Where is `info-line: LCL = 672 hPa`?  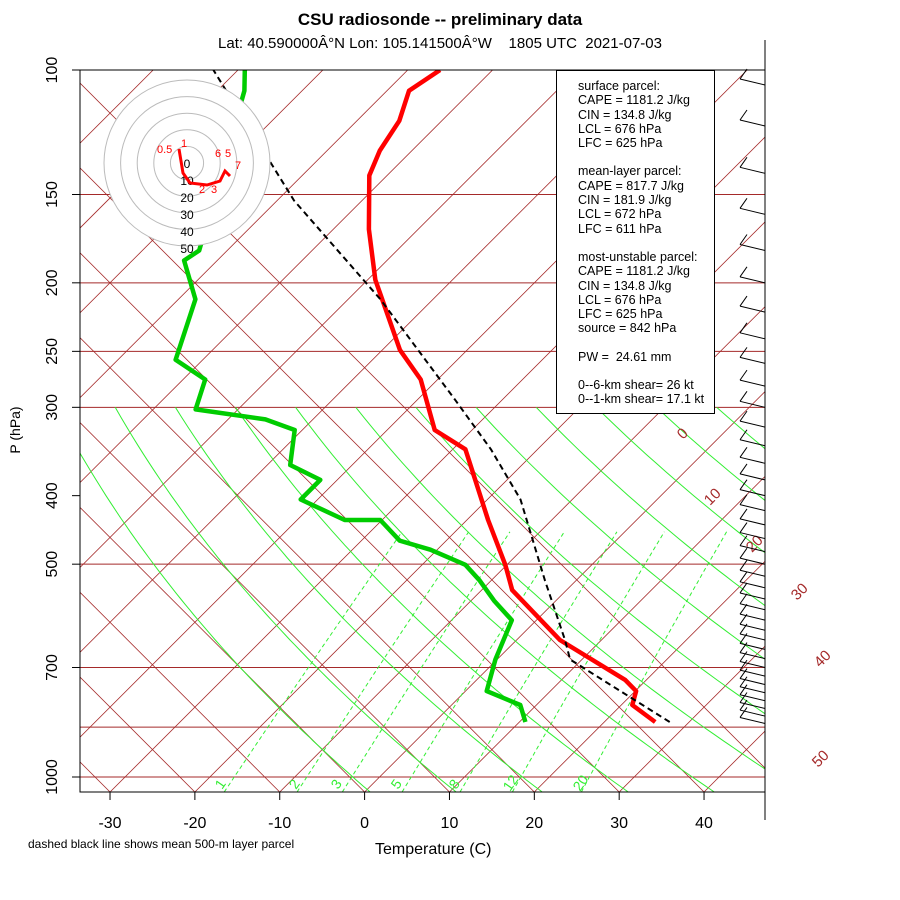
info-line: LCL = 672 hPa is located at coordinates (620, 214).